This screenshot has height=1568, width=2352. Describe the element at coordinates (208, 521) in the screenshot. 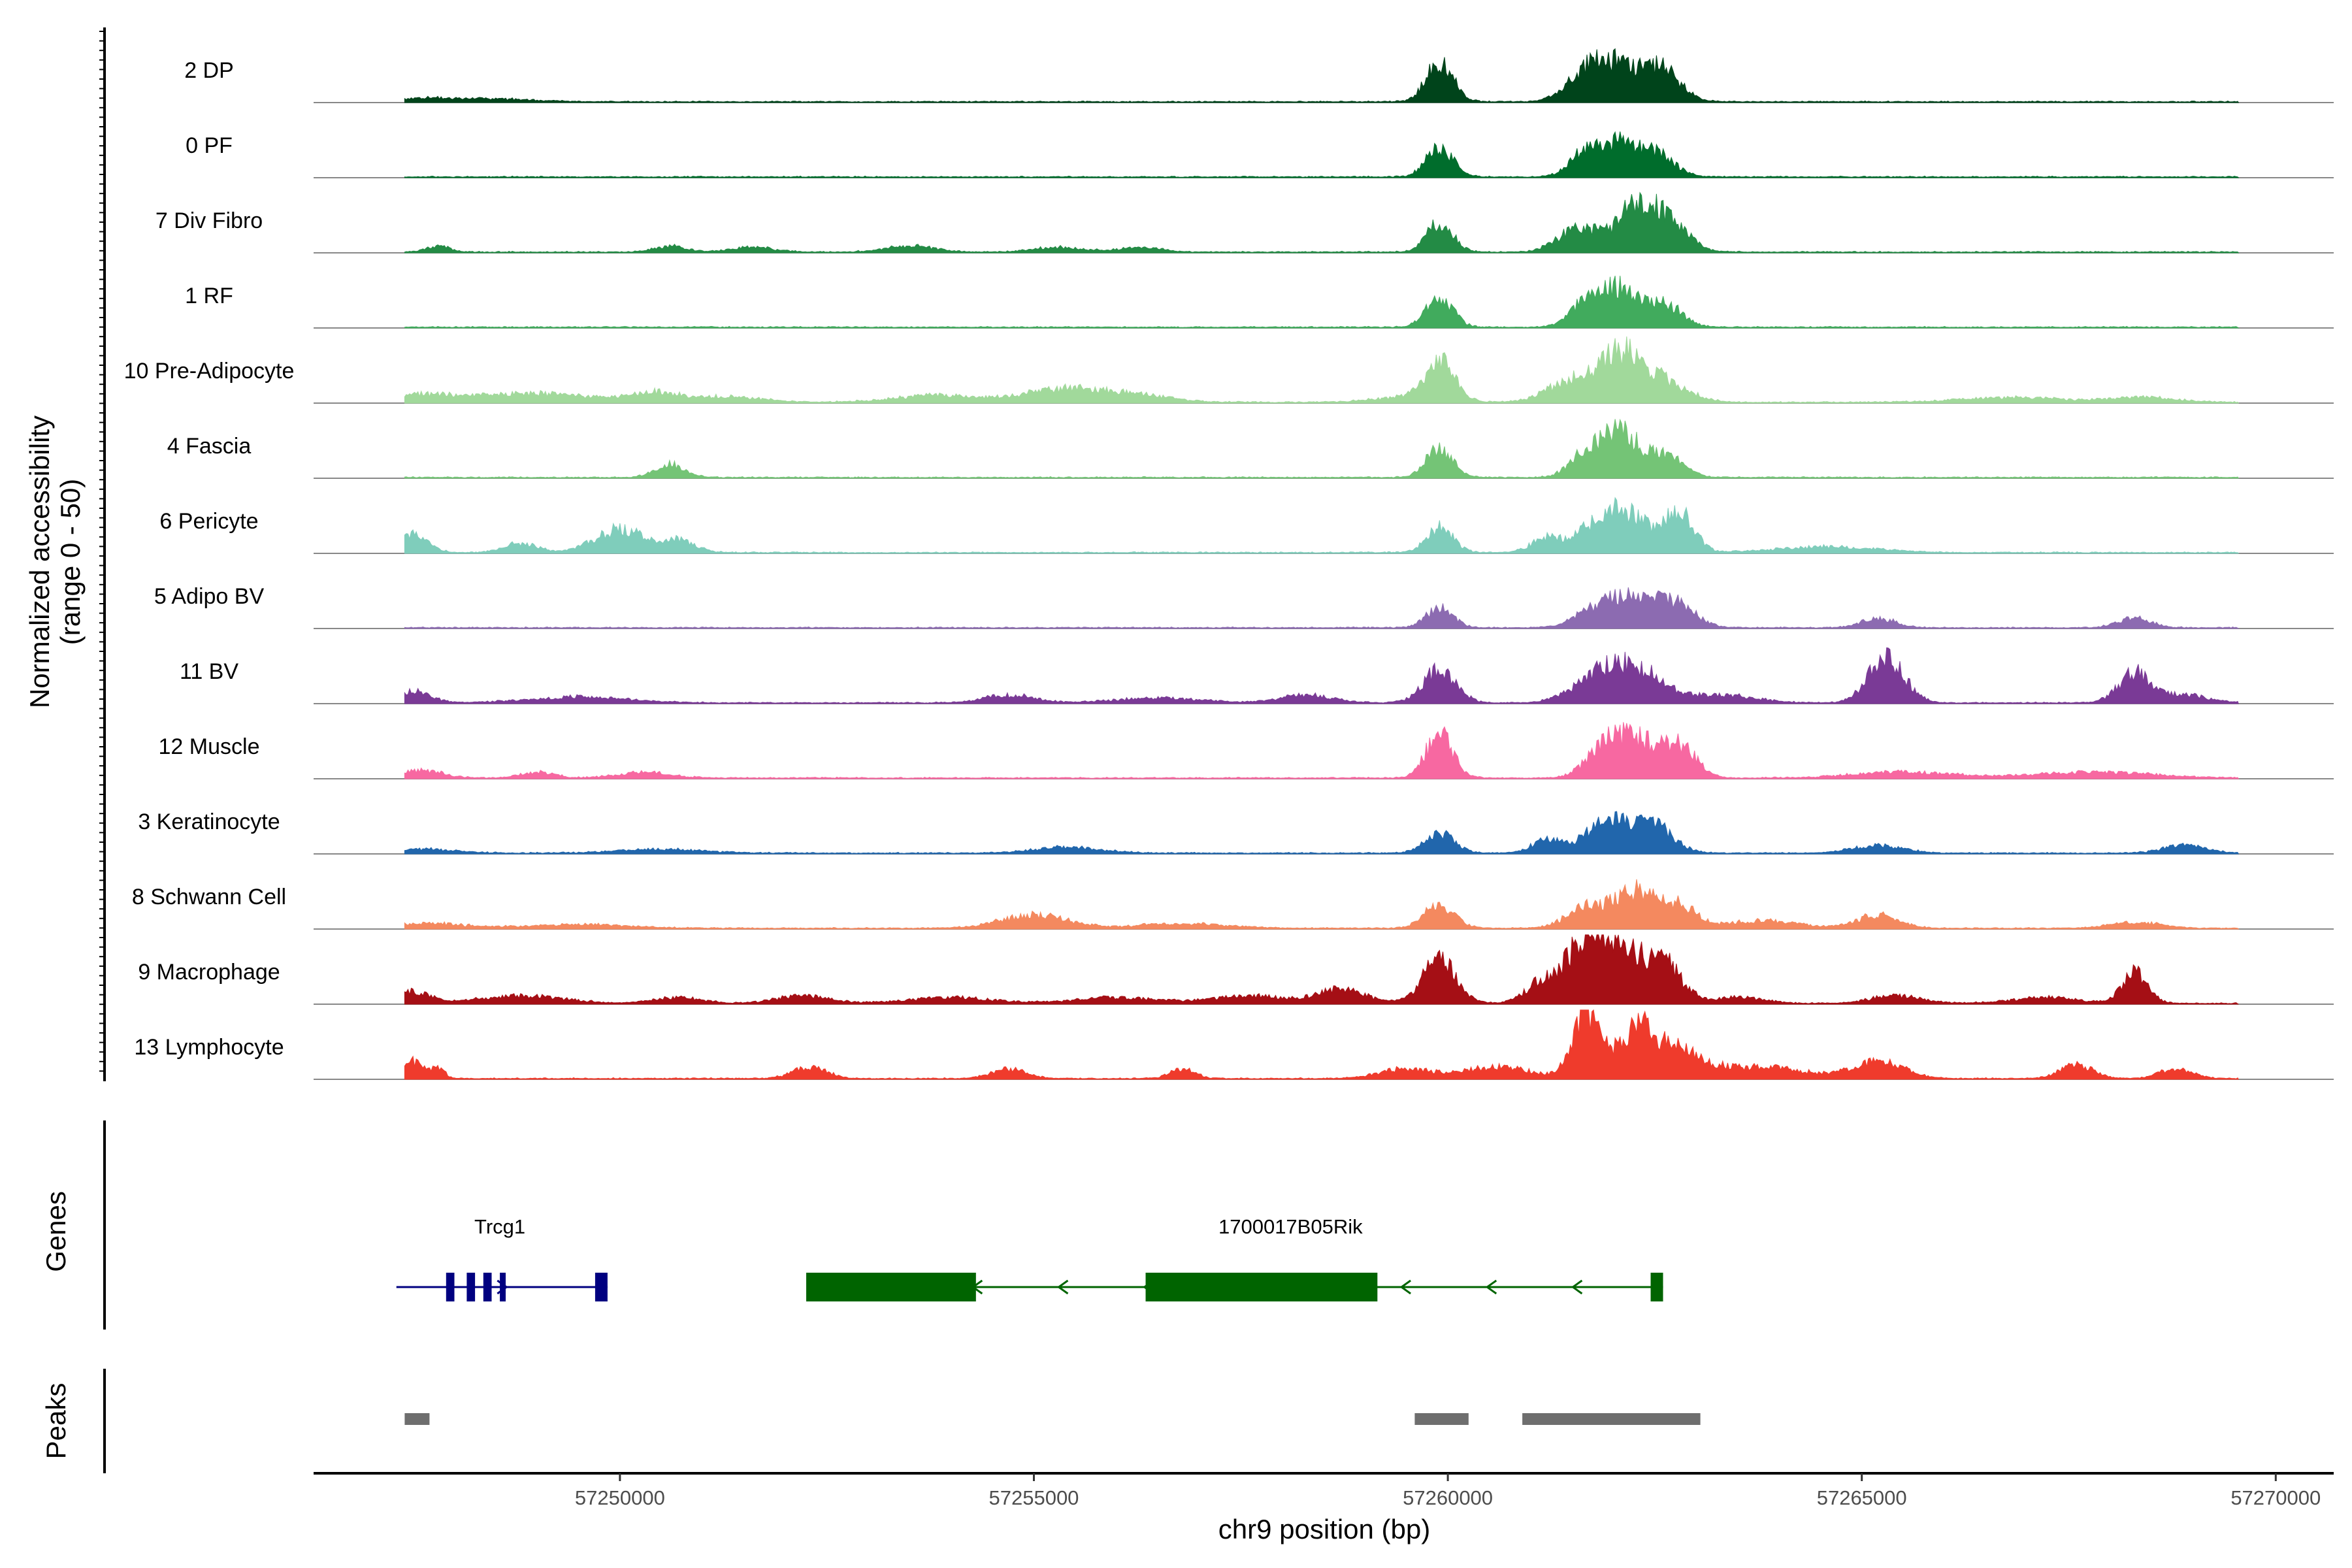

I see `track-label: 6 Pericyte` at that location.